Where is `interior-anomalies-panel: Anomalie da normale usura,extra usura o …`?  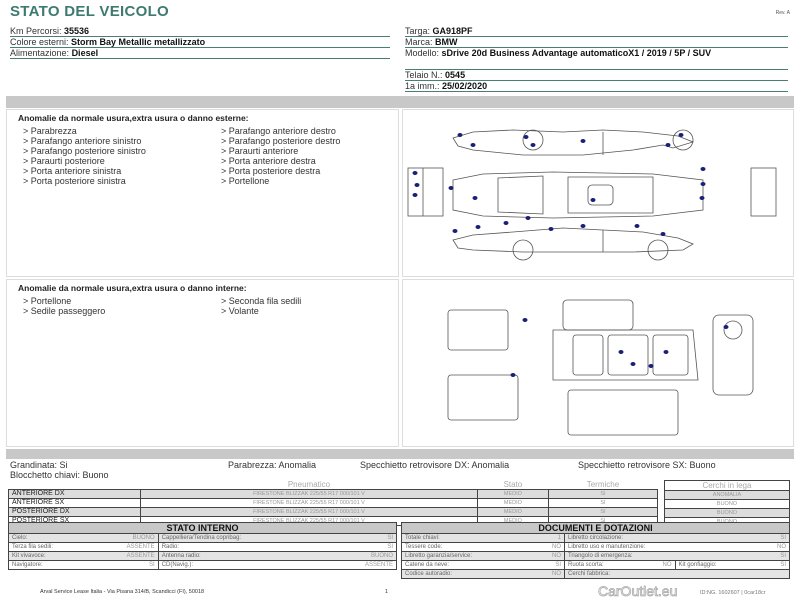 interior-anomalies-panel: Anomalie da normale usura,extra usura o … is located at coordinates (202, 363).